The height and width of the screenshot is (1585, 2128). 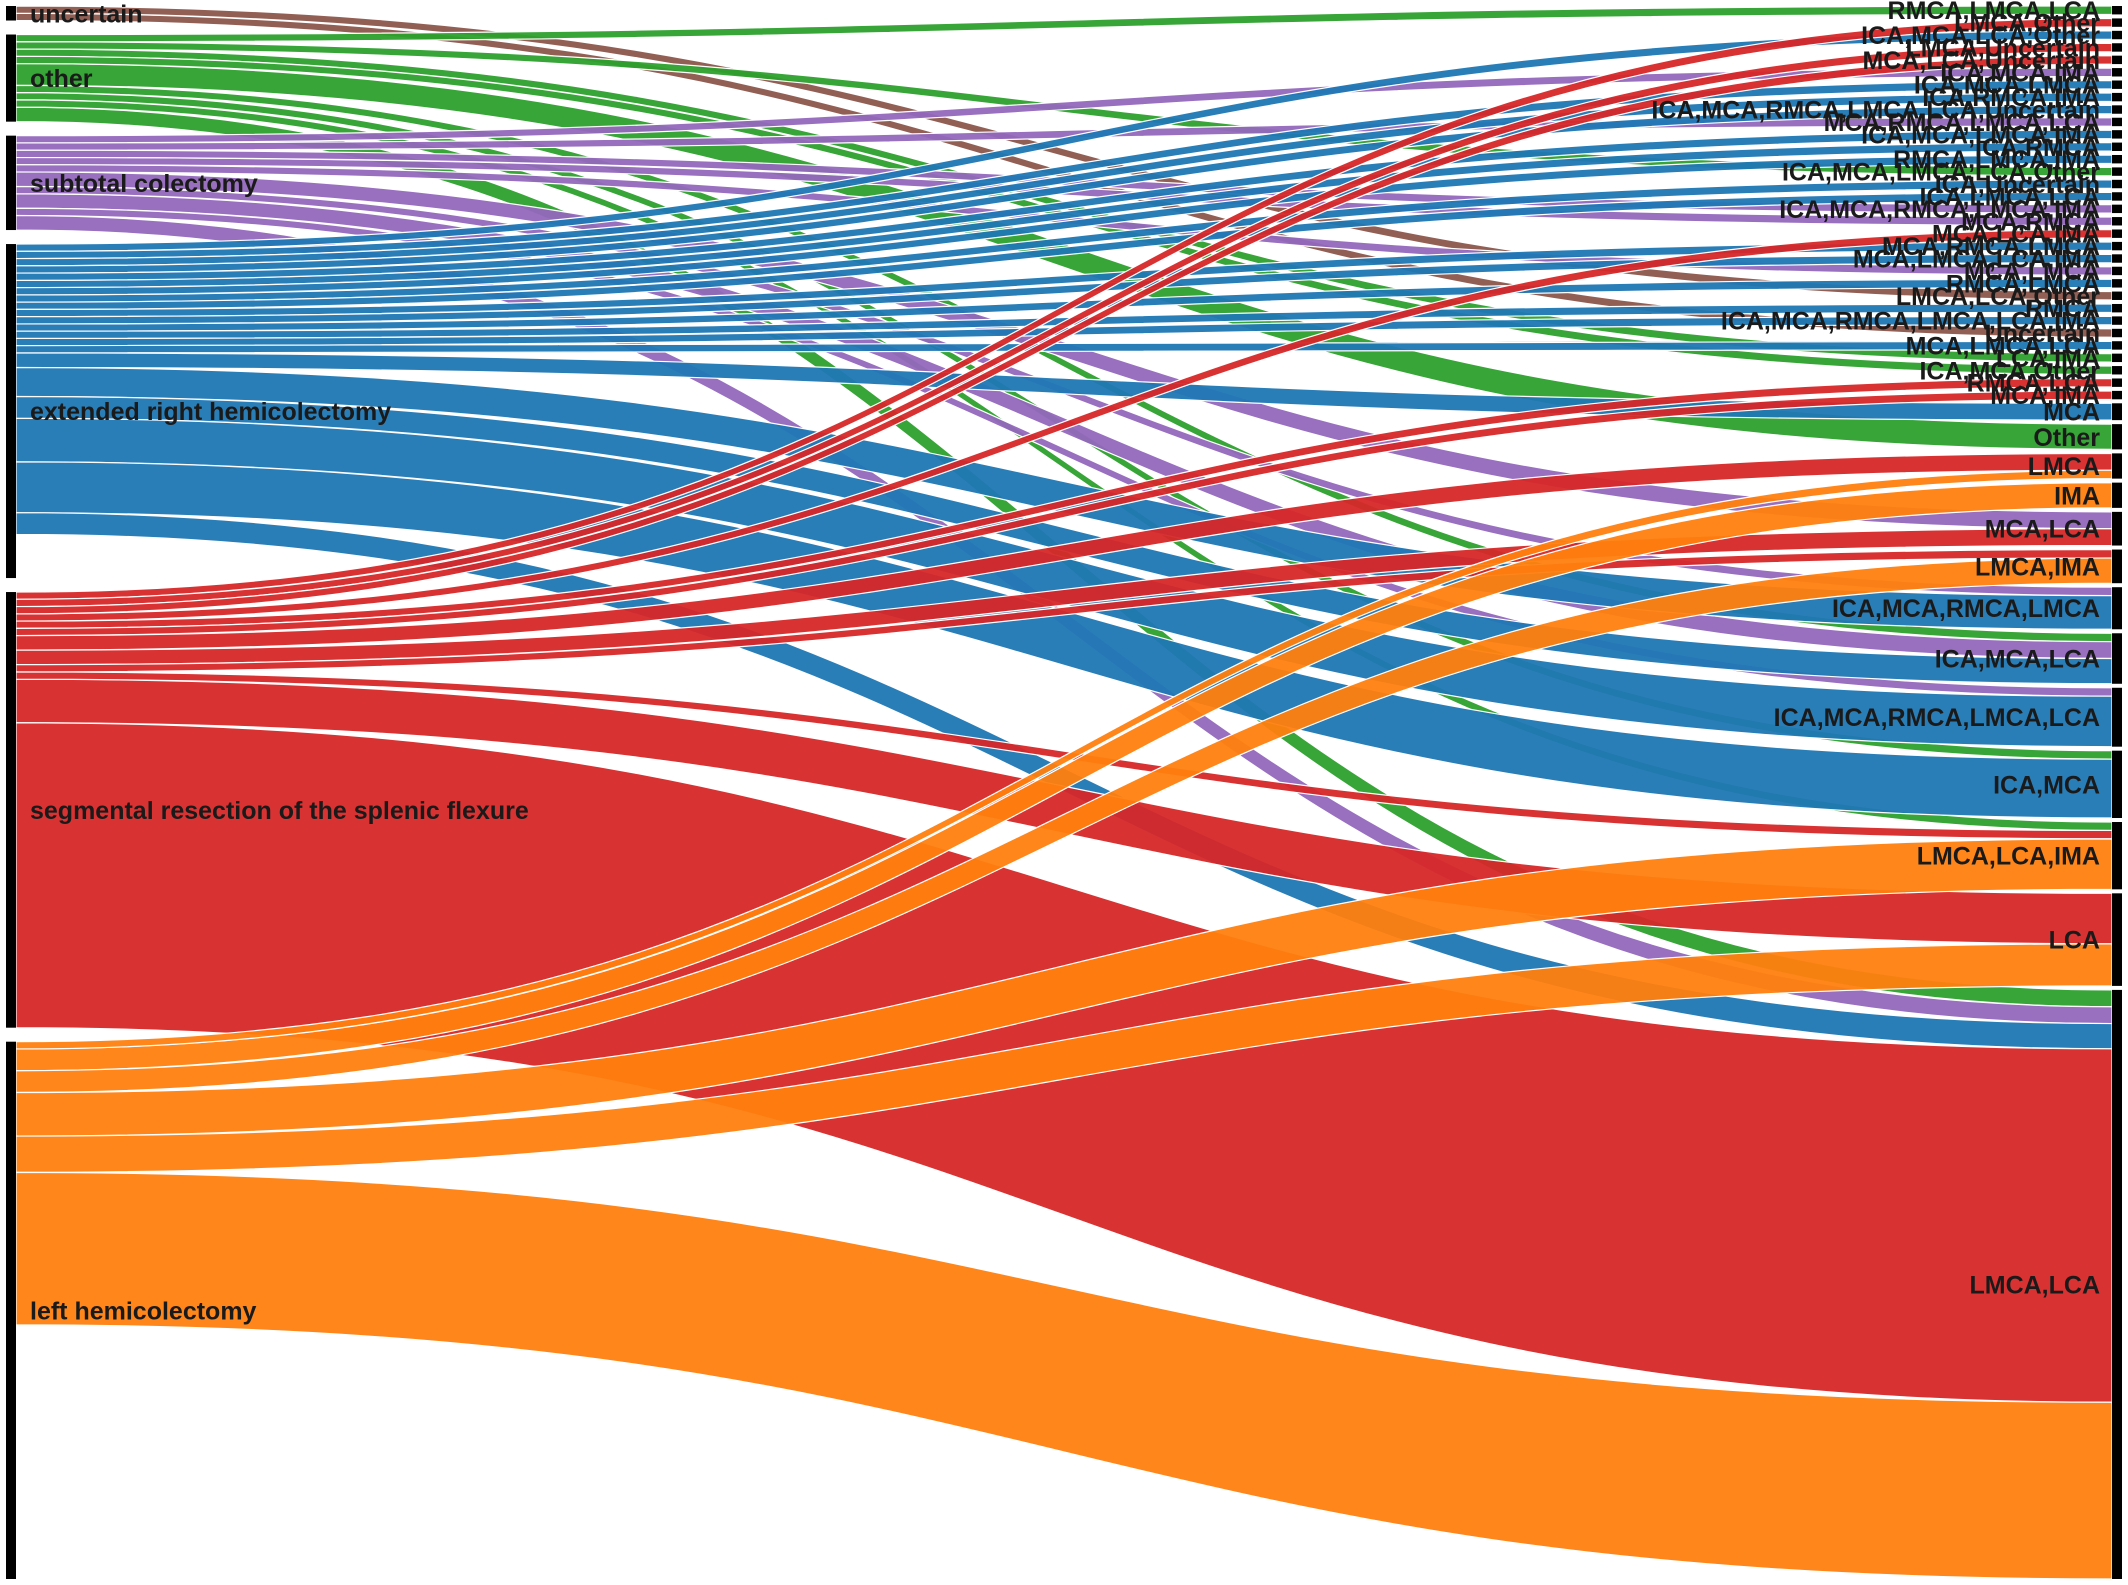 I want to click on target-node-label: Uncertain, so click(x=2042, y=334).